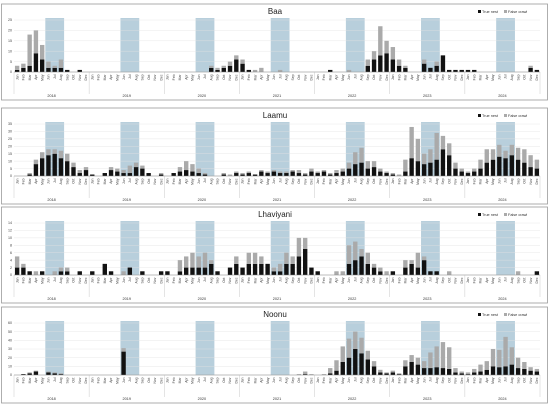 Image resolution: width=550 pixels, height=408 pixels. What do you see at coordinates (11, 72) in the screenshot?
I see `y-tick-label: 0` at bounding box center [11, 72].